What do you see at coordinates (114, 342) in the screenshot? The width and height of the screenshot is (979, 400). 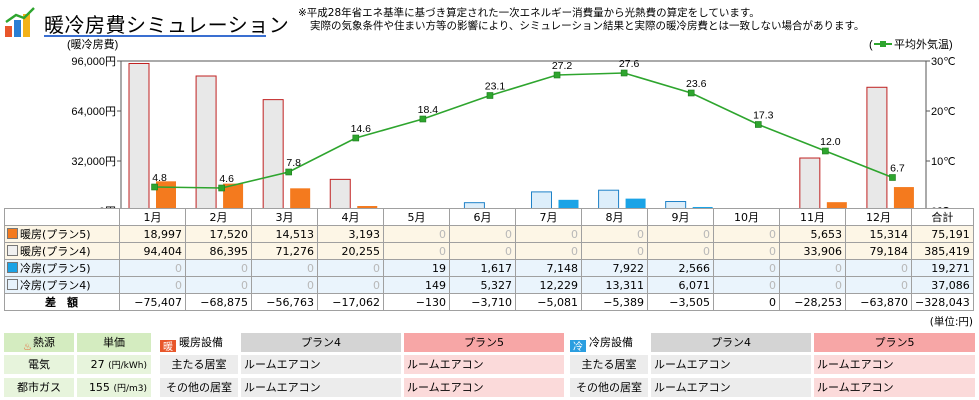 I see `unit-price-header: 単価` at bounding box center [114, 342].